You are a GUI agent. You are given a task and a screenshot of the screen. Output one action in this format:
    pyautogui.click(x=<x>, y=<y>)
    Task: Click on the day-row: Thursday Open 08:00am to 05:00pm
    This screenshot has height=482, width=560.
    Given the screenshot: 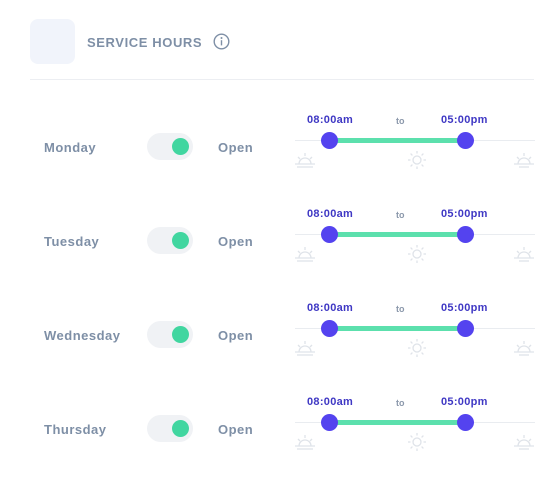 What is the action you would take?
    pyautogui.click(x=280, y=419)
    